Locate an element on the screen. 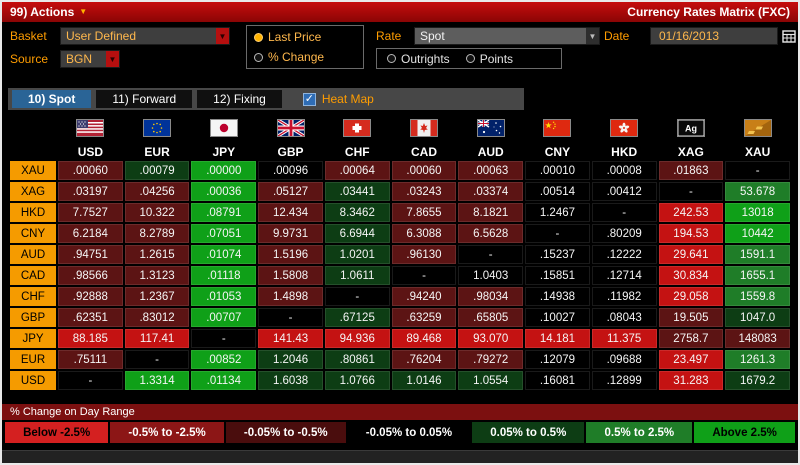 The height and width of the screenshot is (465, 800). matrix-cell-gbp-chf: .67125 is located at coordinates (357, 317).